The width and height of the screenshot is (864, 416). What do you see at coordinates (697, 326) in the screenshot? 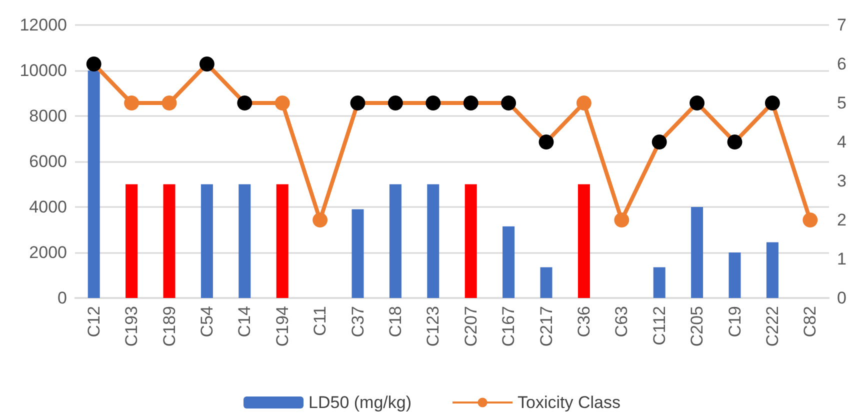
I see `x-tick-label: C205` at bounding box center [697, 326].